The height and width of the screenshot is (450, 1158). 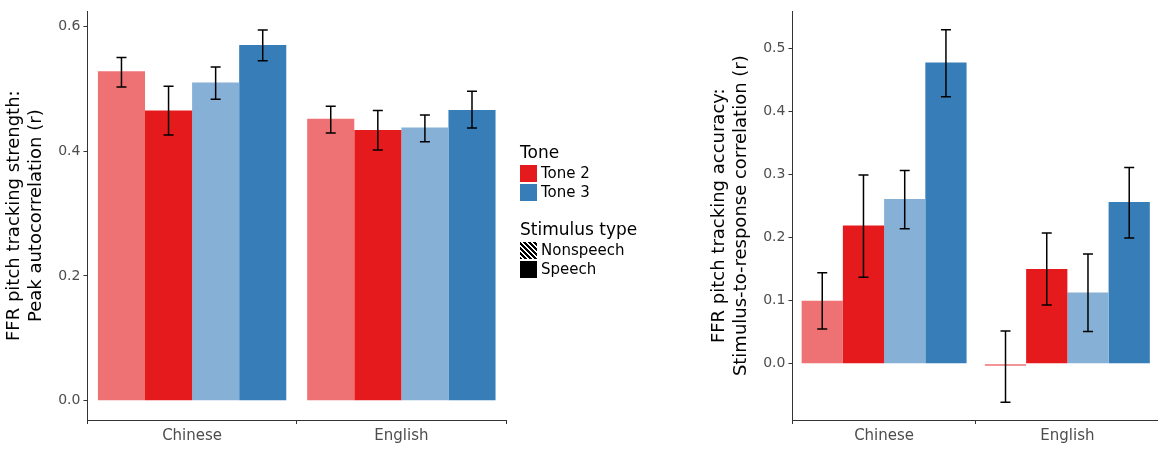 I want to click on y-tick-label: 0.6, so click(x=69, y=25).